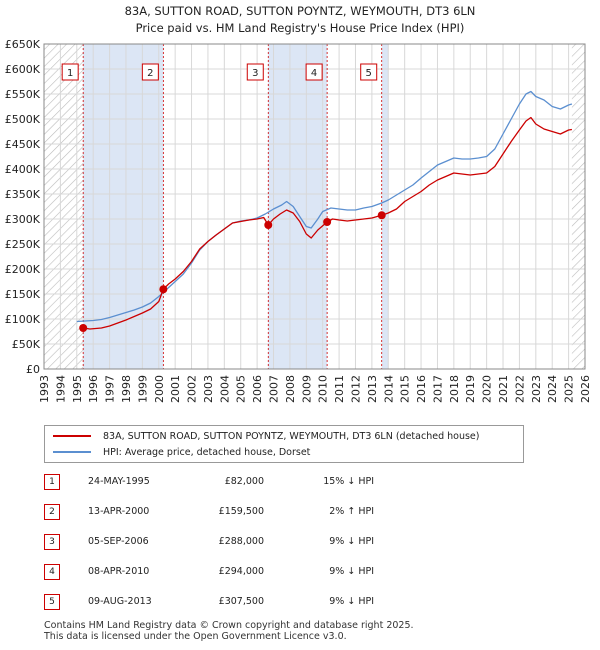 The image size is (600, 650). I want to click on sale-hpi-diff: 2% ↑ HPI, so click(351, 511).